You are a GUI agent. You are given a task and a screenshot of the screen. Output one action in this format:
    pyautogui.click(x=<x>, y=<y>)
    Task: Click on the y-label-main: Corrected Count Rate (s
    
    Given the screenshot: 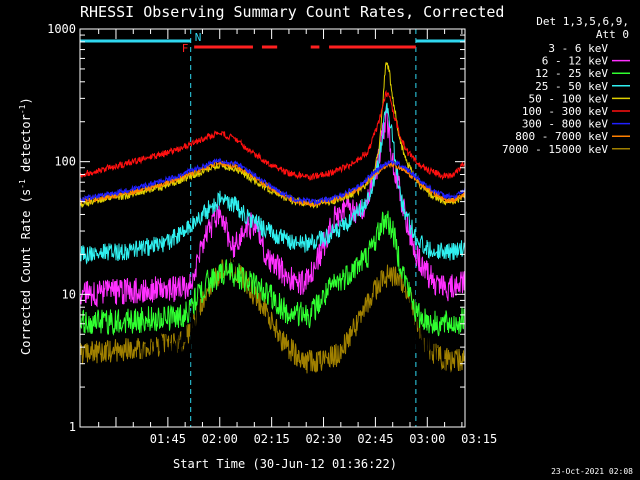 What is the action you would take?
    pyautogui.click(x=26, y=272)
    